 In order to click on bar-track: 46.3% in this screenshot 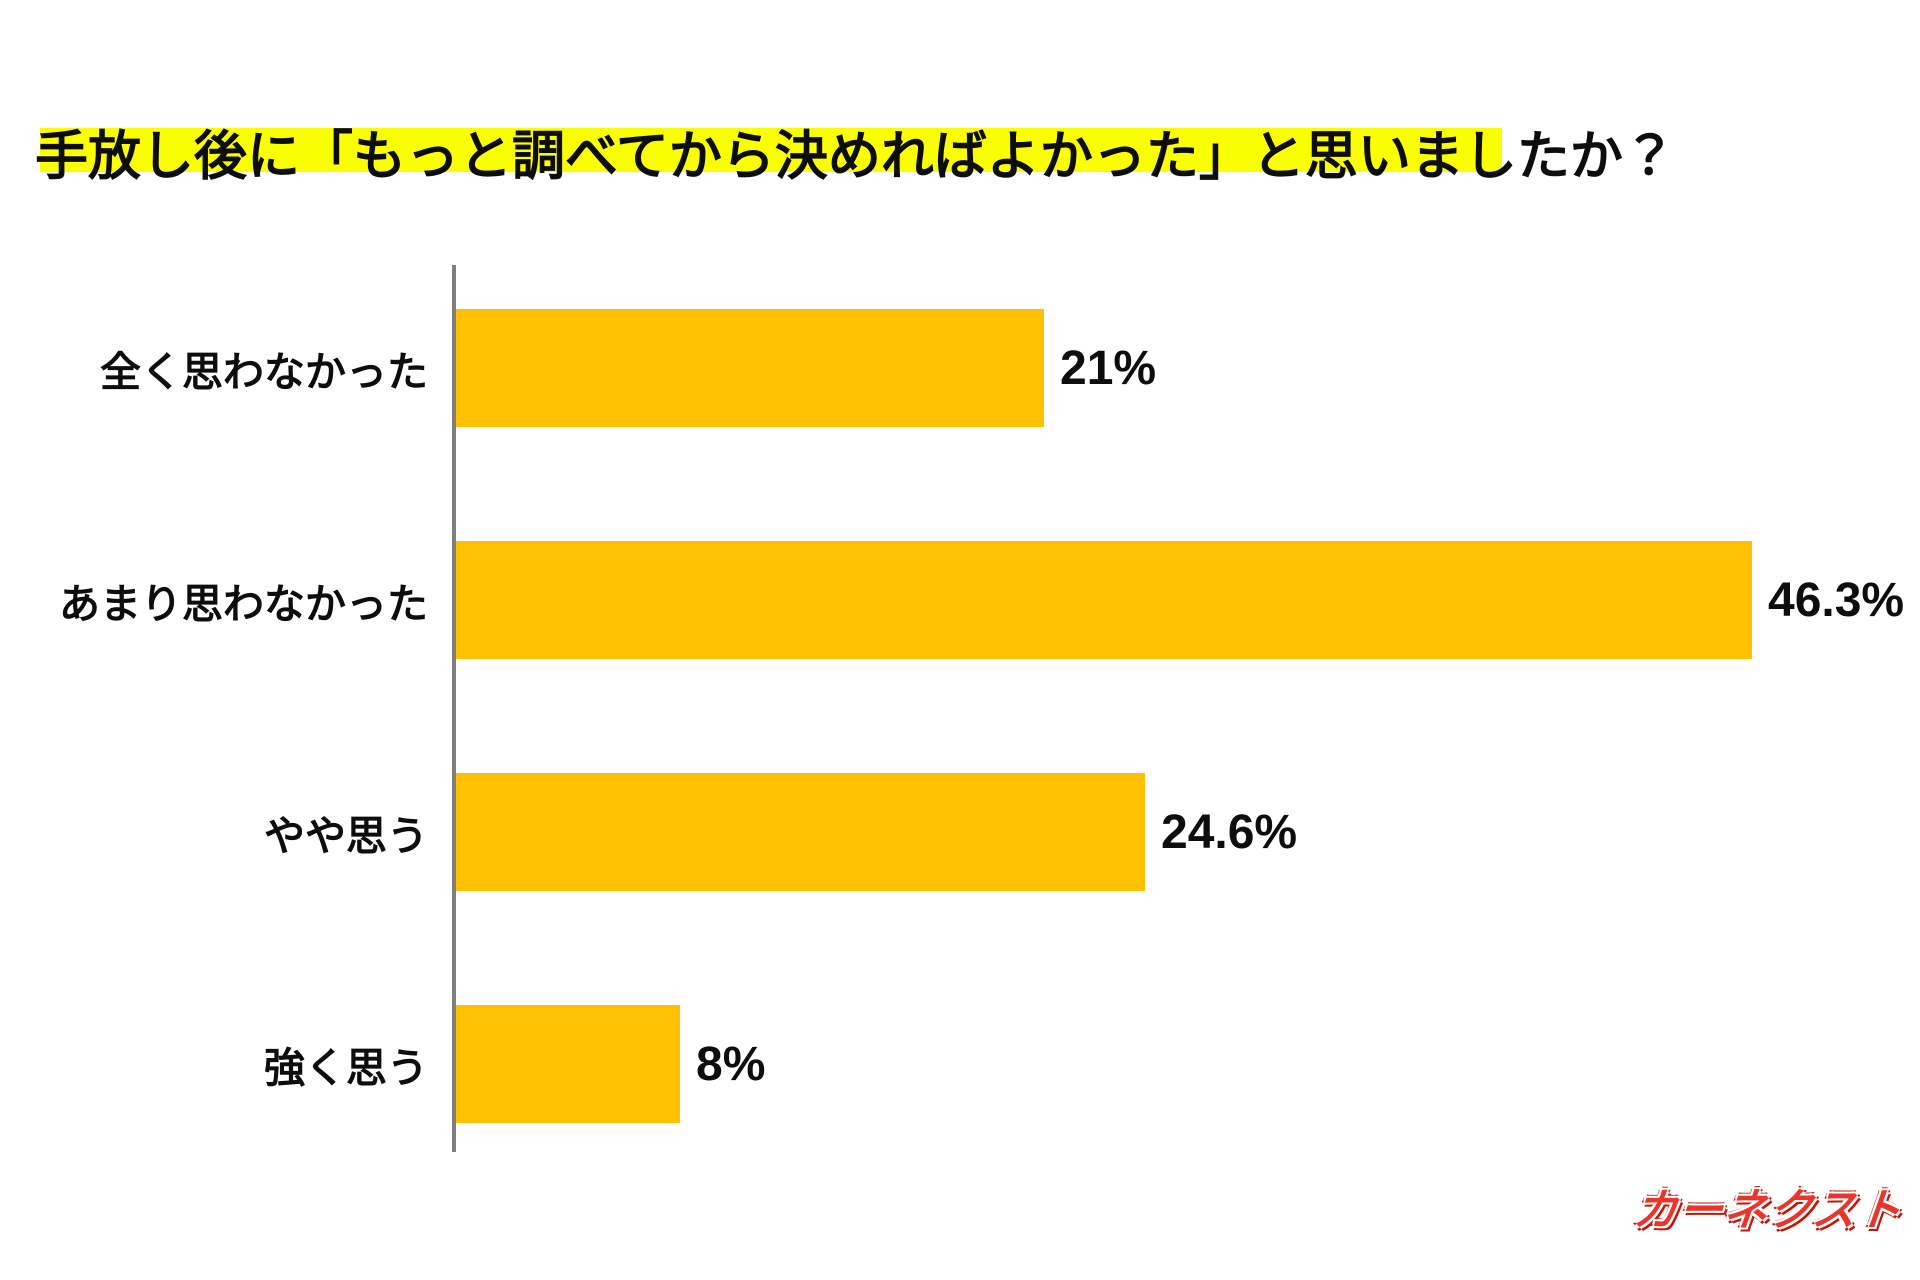, I will do `click(1180, 600)`.